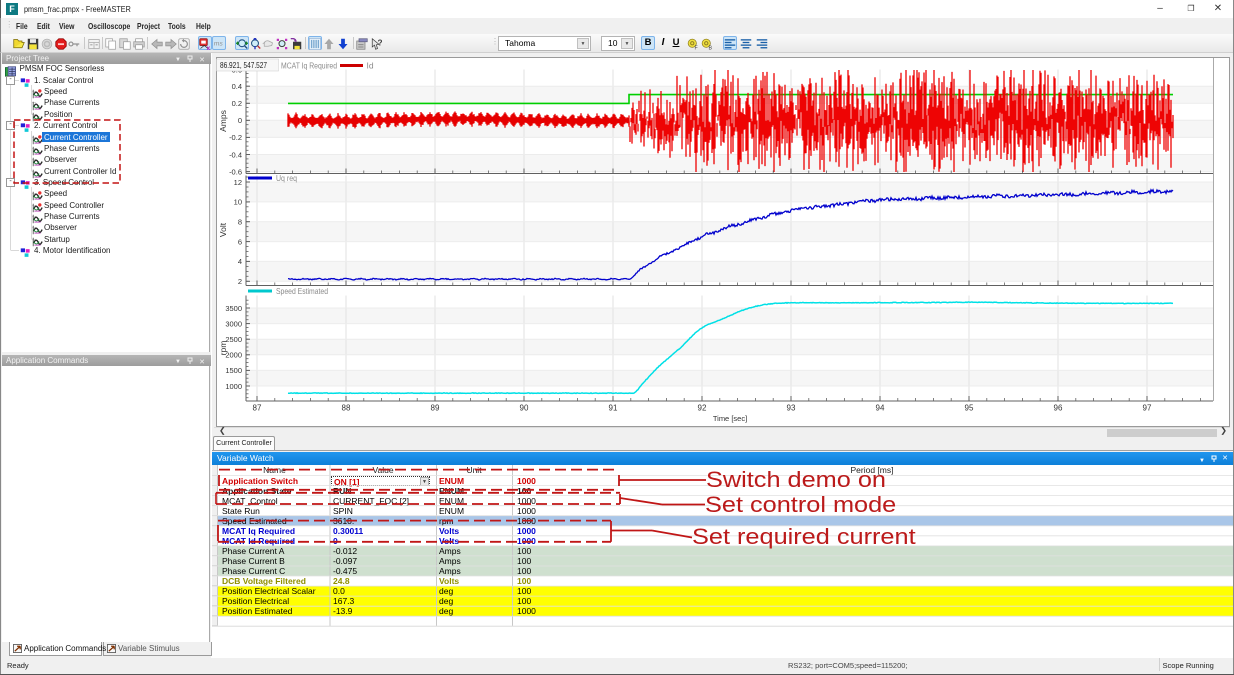 Image resolution: width=1234 pixels, height=675 pixels. What do you see at coordinates (243, 65) in the screenshot?
I see `svg-text: 86.921, 547.527` at bounding box center [243, 65].